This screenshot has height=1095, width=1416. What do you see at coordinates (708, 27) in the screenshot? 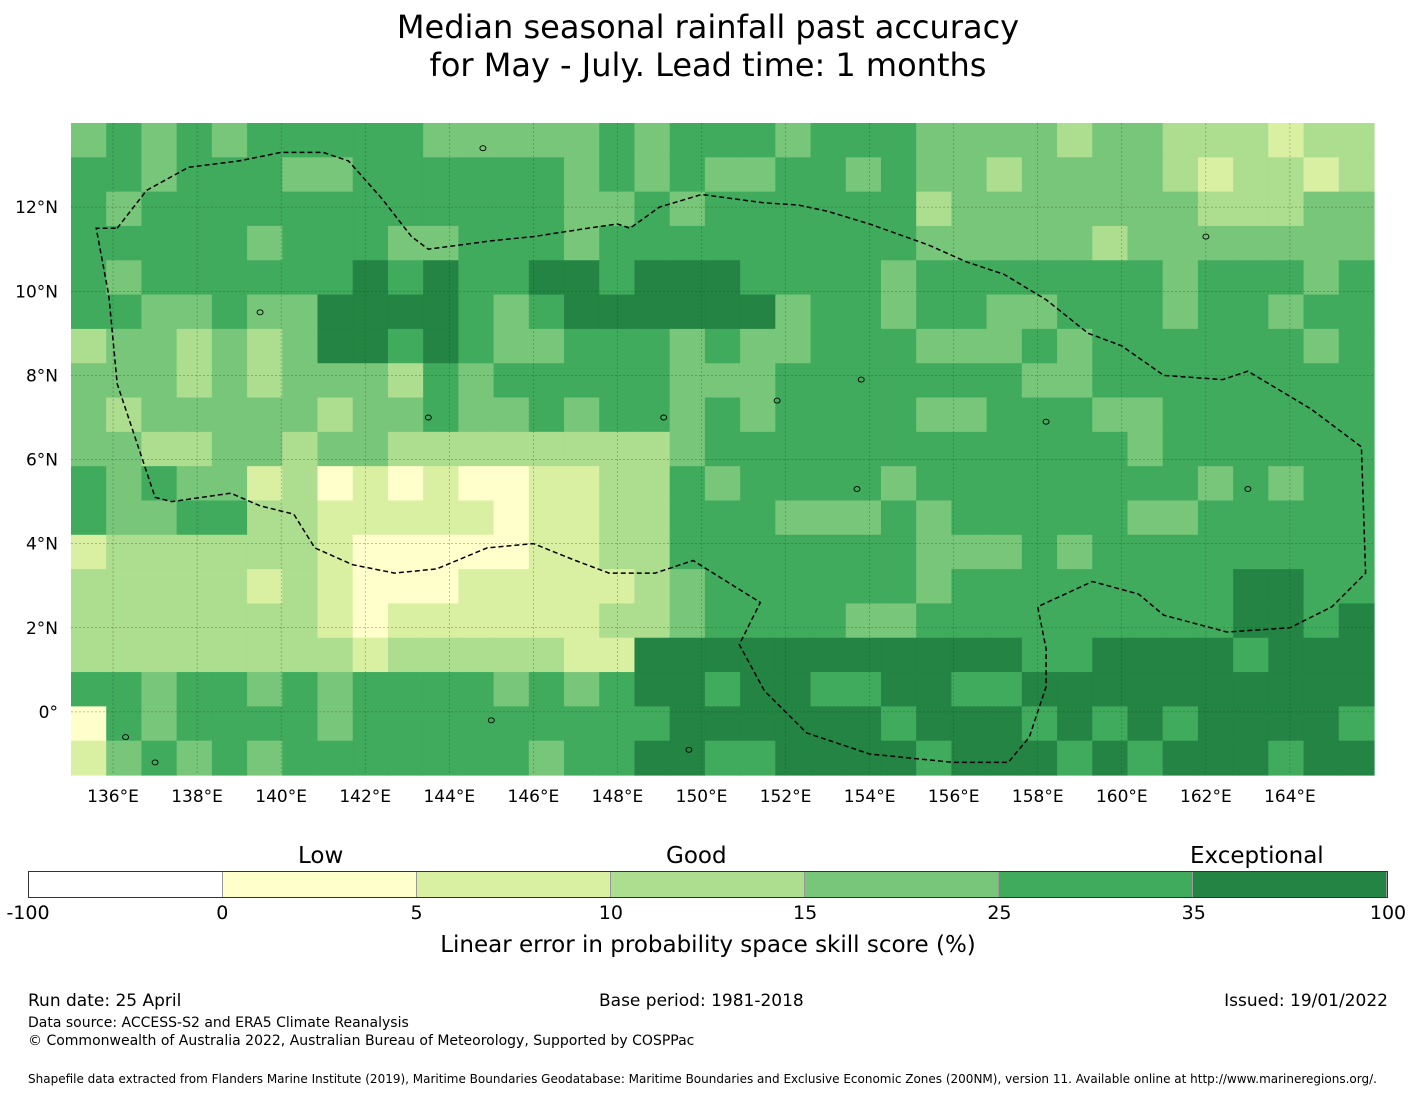
I see `map-title-line1: Median seasonal rainfall past accuracy` at bounding box center [708, 27].